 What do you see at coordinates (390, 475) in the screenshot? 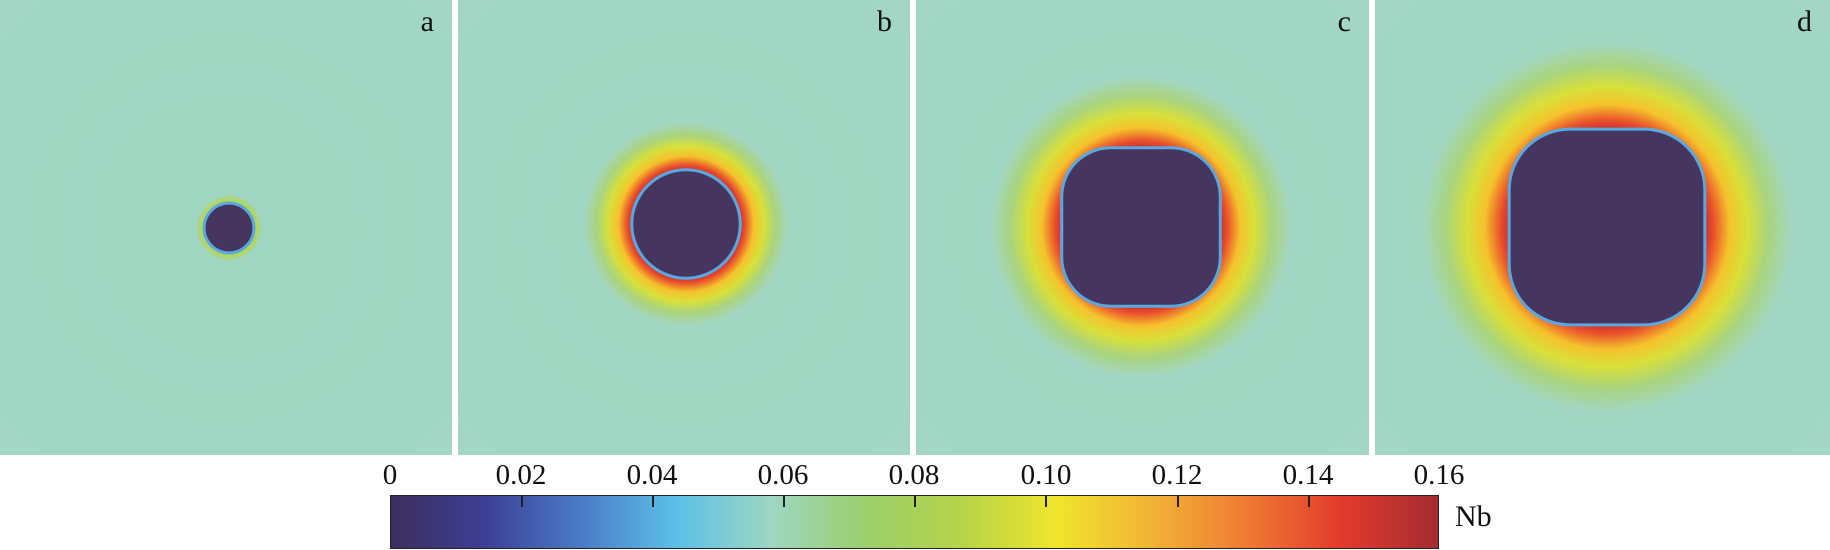
I see `colorbar-tick-label: 0` at bounding box center [390, 475].